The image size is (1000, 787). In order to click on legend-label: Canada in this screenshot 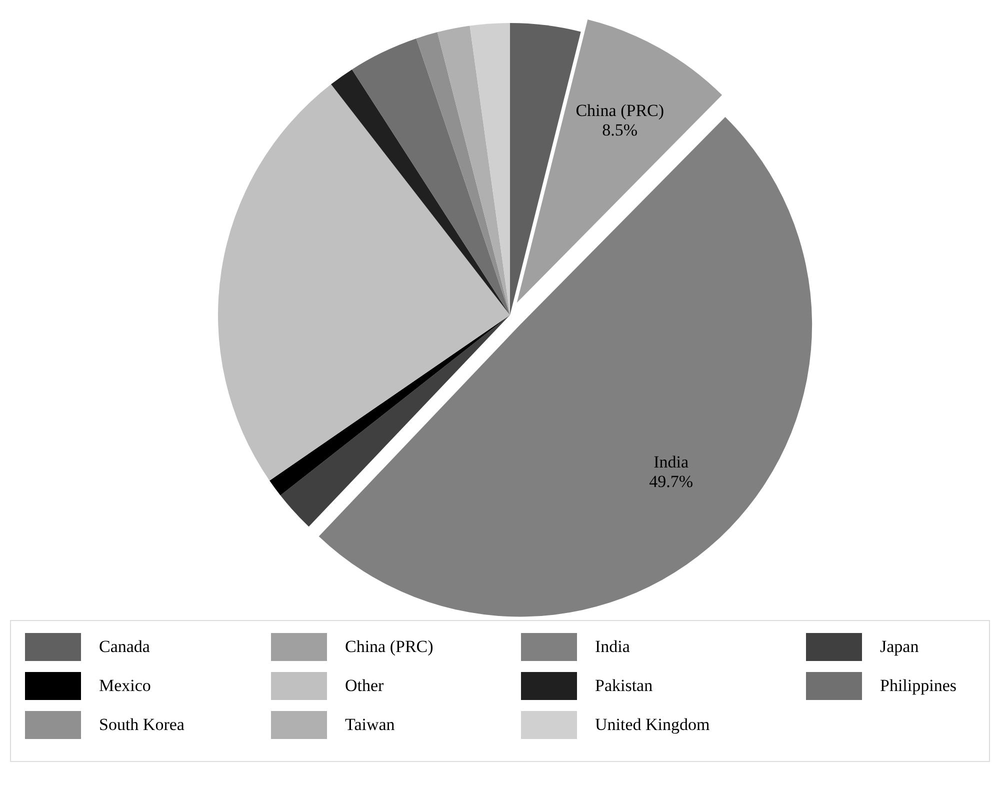, I will do `click(124, 647)`.